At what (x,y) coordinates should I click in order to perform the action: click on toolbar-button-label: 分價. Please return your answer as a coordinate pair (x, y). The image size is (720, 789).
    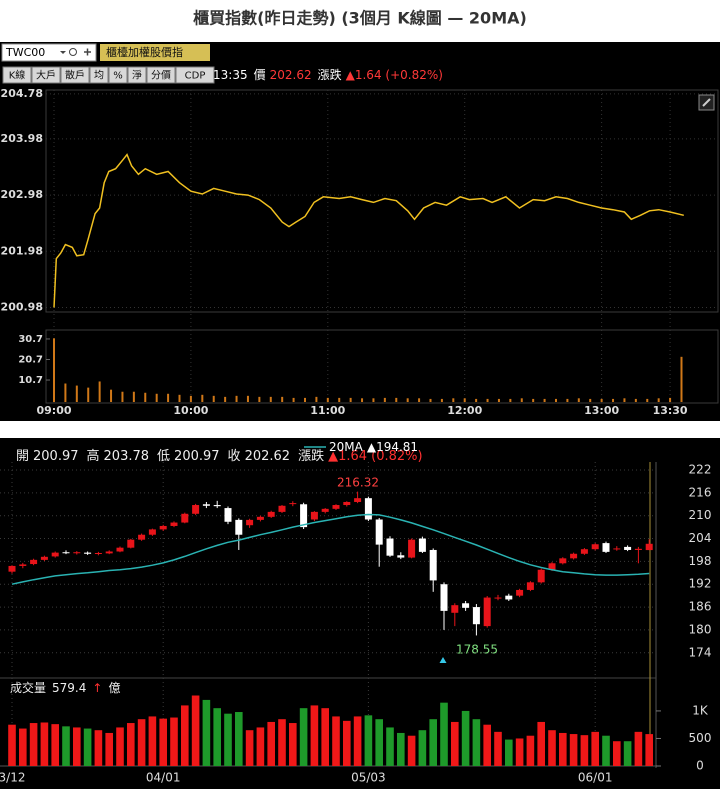
    Looking at the image, I should click on (161, 75).